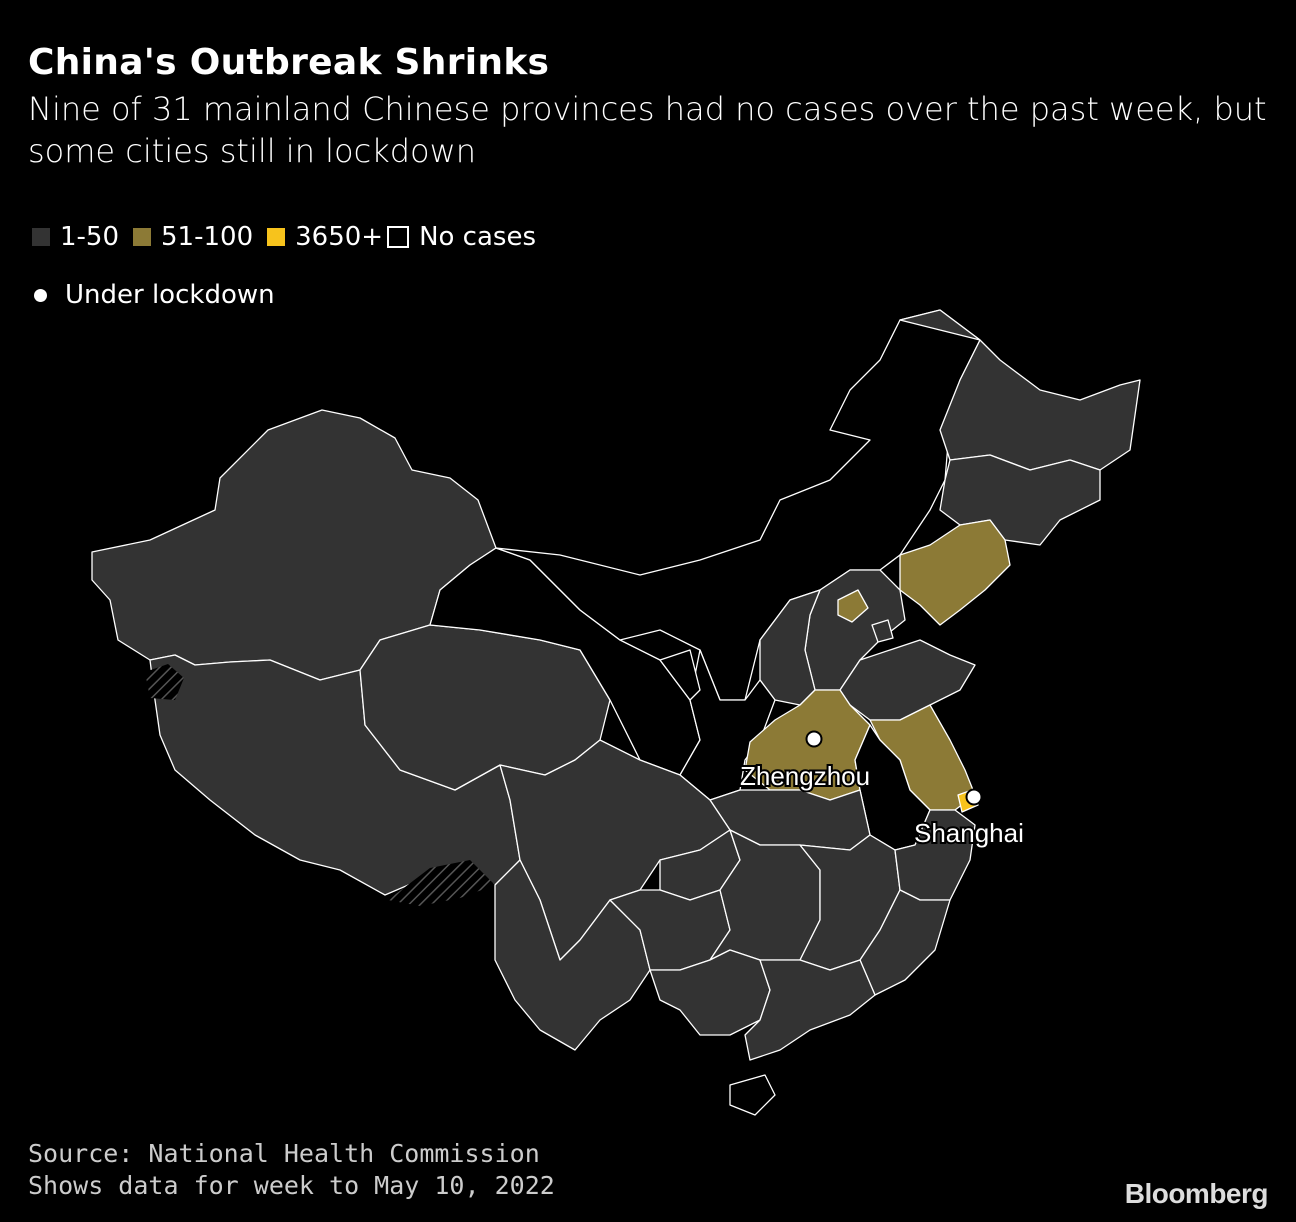 The height and width of the screenshot is (1222, 1296). I want to click on region-hainan, so click(752, 1095).